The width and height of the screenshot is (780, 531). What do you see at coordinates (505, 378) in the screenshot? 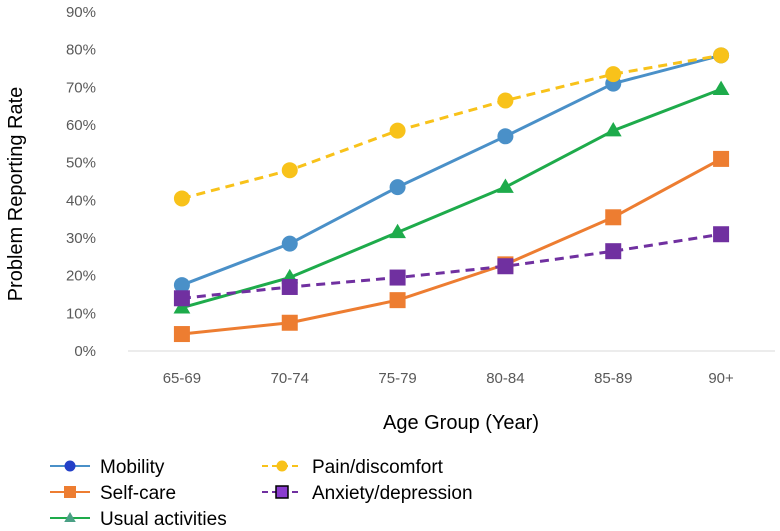
I see `x-tick-label: 80-84` at bounding box center [505, 378].